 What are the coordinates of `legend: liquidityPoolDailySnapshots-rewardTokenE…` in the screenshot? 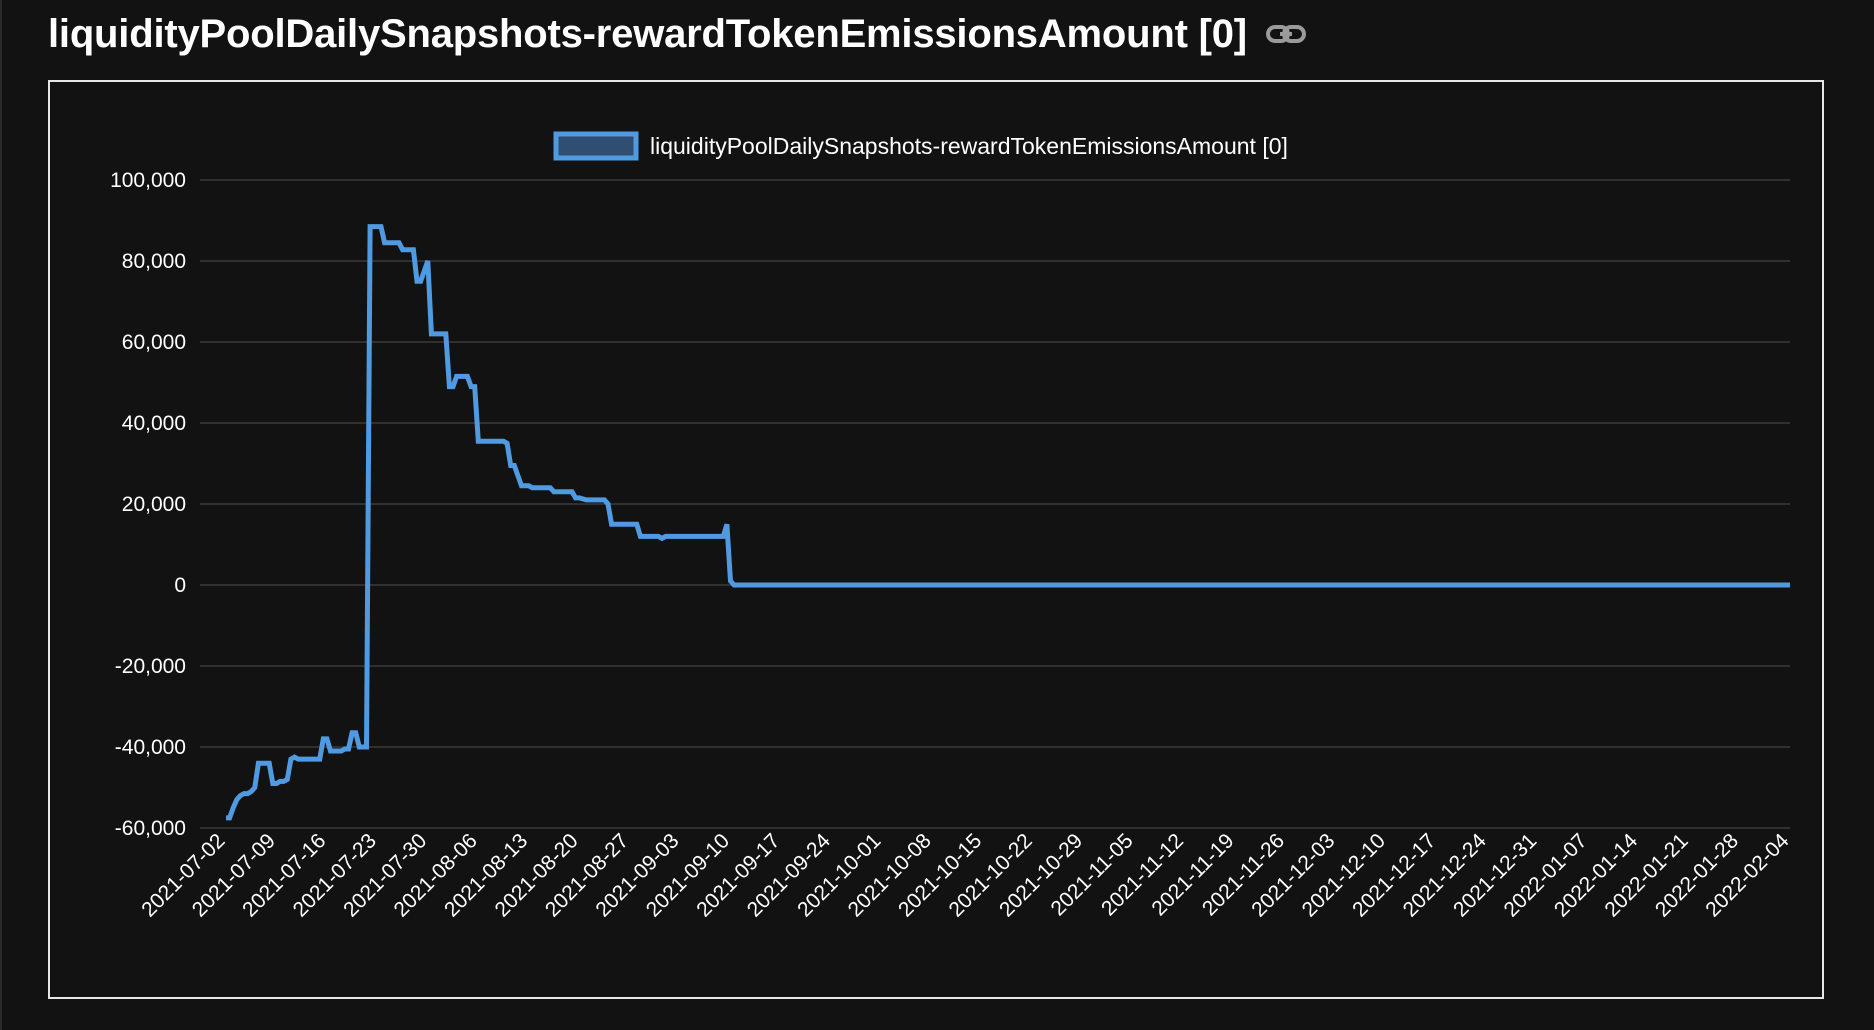 It's located at (920, 146).